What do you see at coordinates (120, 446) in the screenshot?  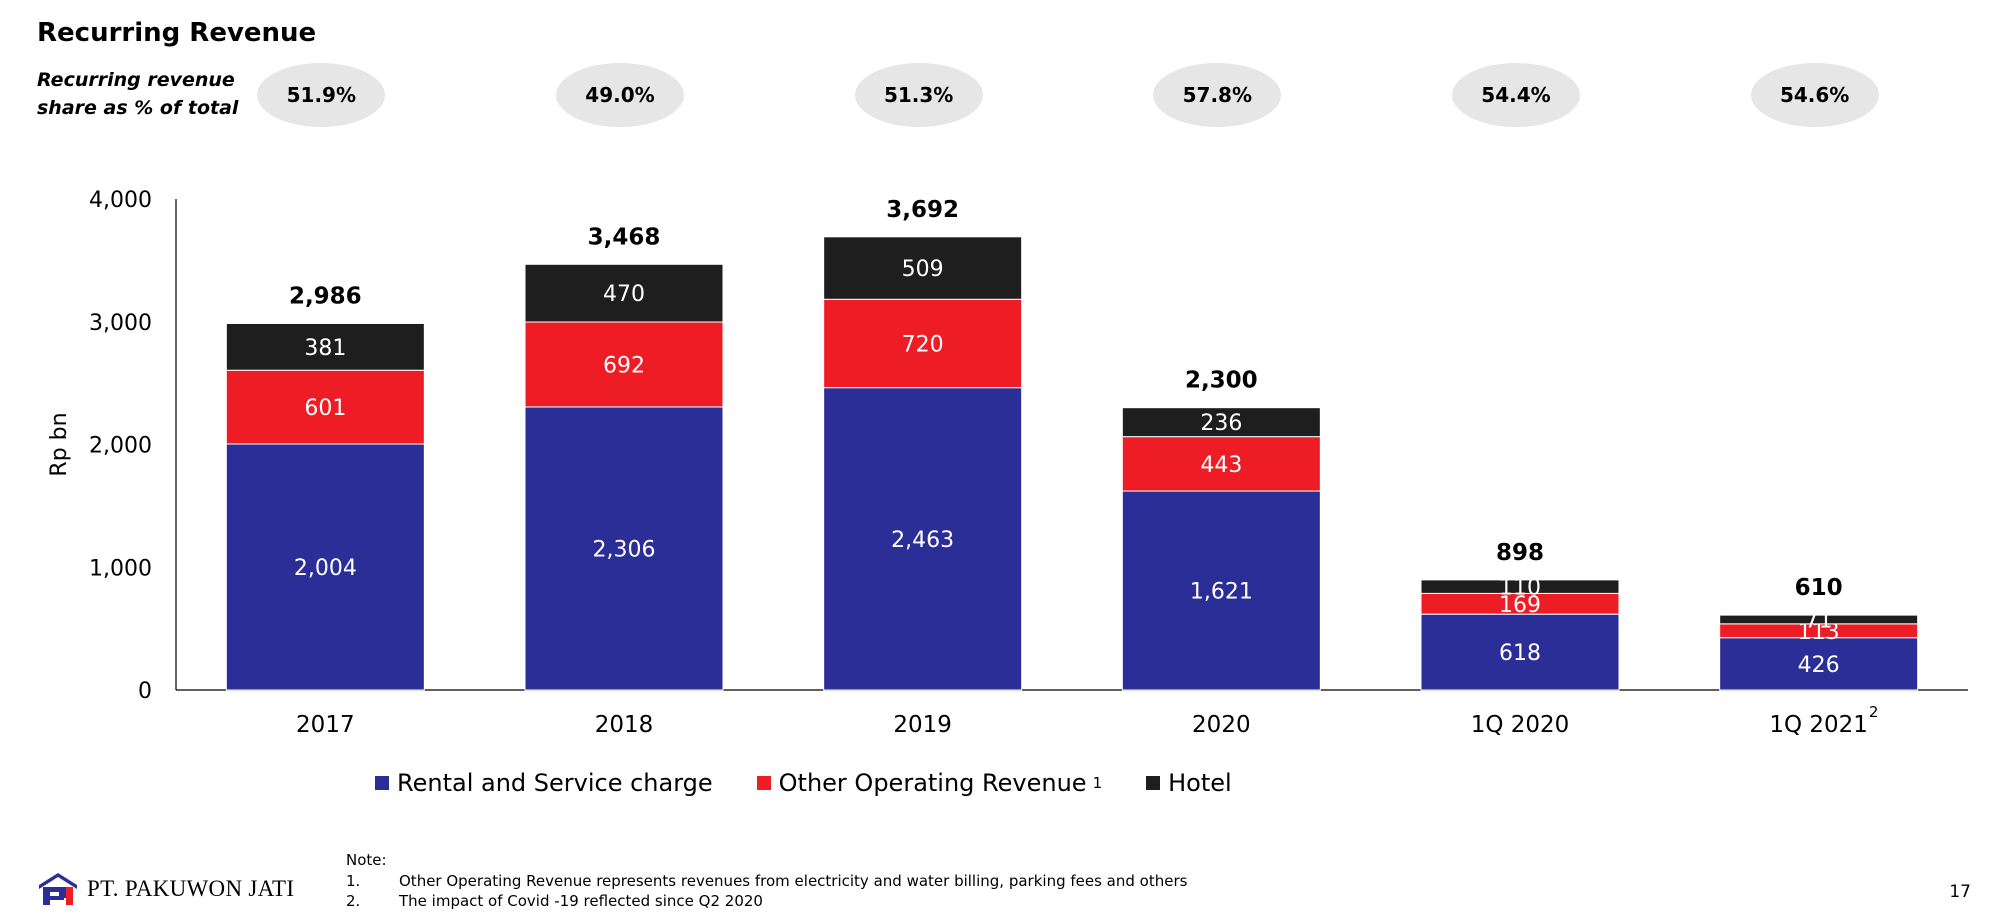 I see `y-tick-label: 2,000` at bounding box center [120, 446].